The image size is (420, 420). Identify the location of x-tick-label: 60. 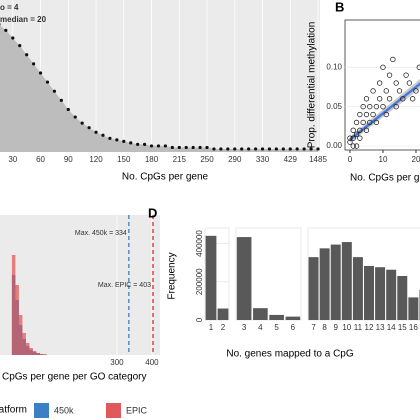
(40, 159).